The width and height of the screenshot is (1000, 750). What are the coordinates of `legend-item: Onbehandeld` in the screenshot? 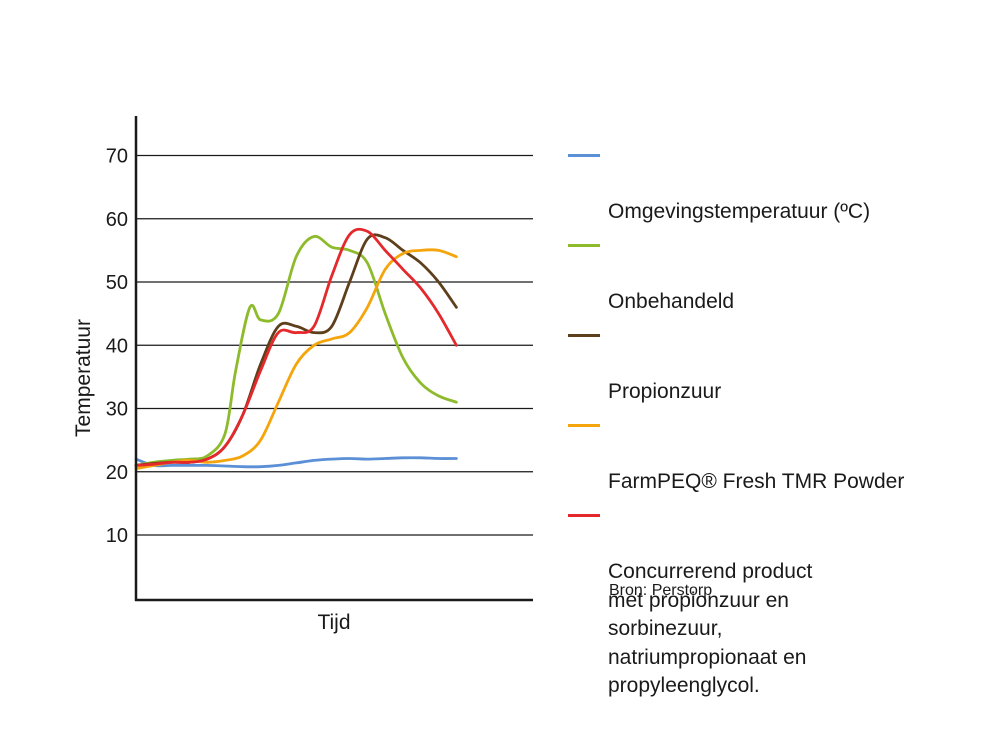 It's located at (768, 274).